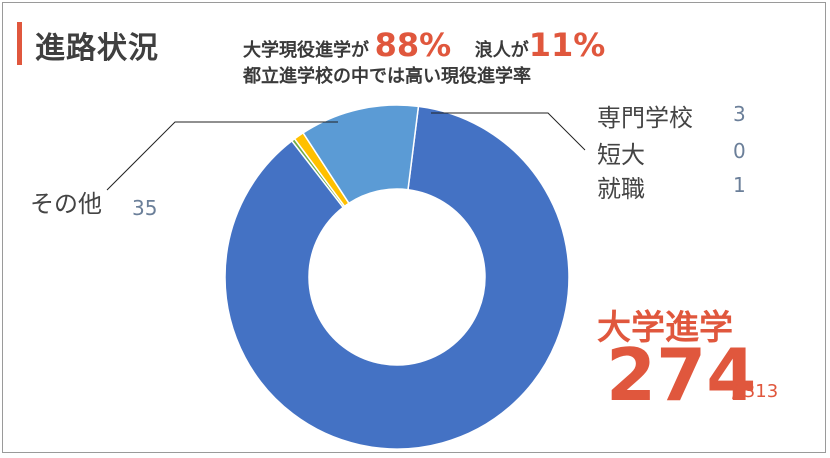 Image resolution: width=830 pixels, height=458 pixels. What do you see at coordinates (222, 156) in the screenshot?
I see `leader-line-other` at bounding box center [222, 156].